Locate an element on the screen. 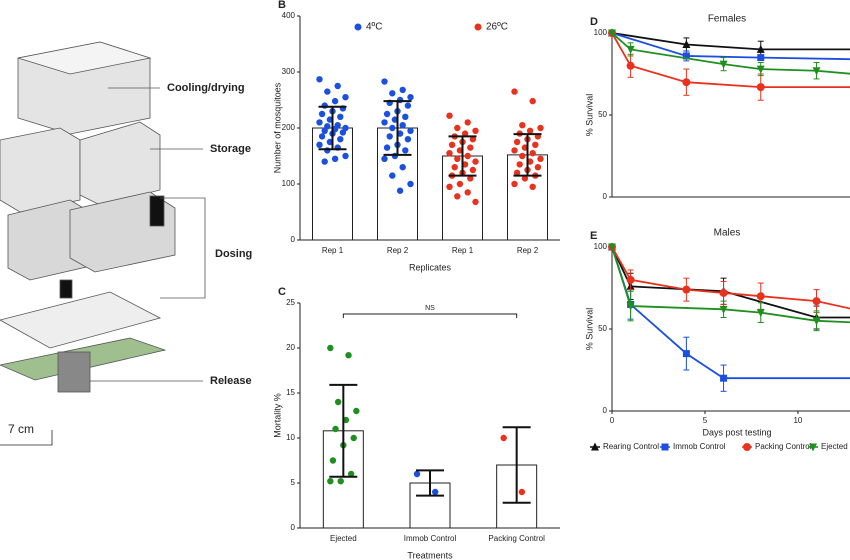 The width and height of the screenshot is (850, 560). y-tick-label: 10 is located at coordinates (290, 437).